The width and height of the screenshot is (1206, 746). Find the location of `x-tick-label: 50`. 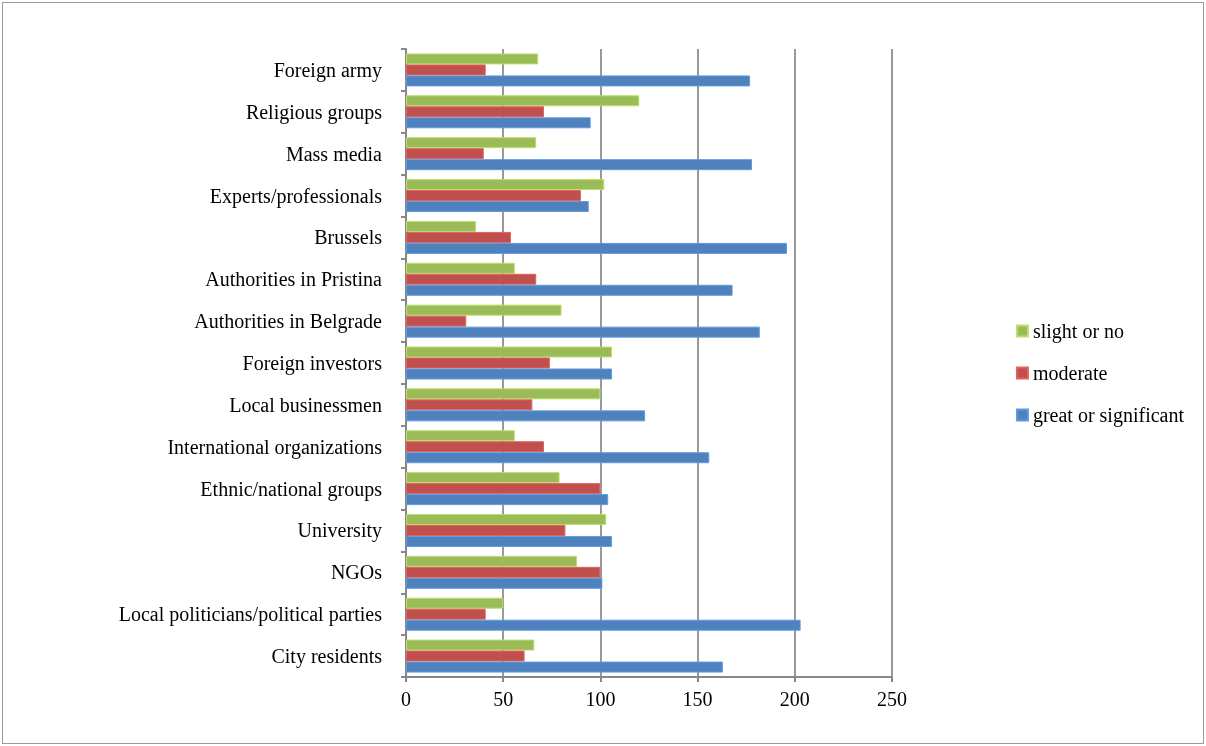

x-tick-label: 50 is located at coordinates (503, 699).